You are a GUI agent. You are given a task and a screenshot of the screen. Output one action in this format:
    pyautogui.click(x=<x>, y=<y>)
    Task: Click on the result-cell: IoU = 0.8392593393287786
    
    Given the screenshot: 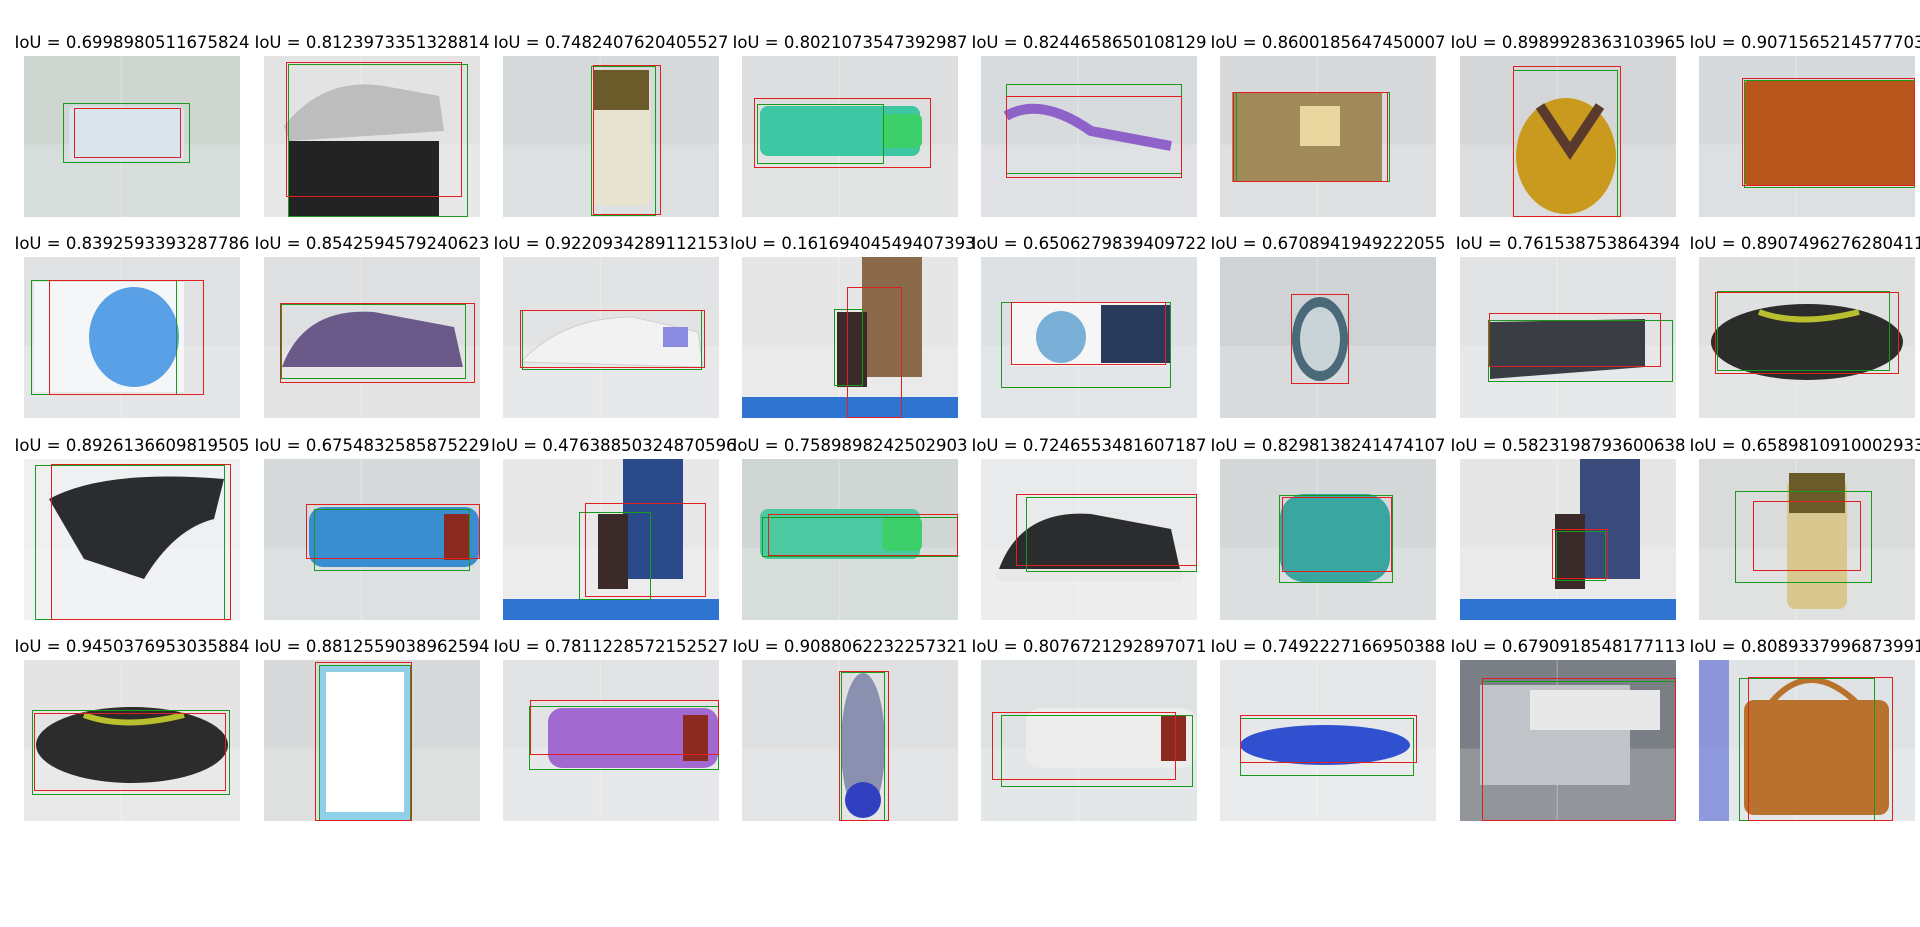 What is the action you would take?
    pyautogui.click(x=132, y=325)
    